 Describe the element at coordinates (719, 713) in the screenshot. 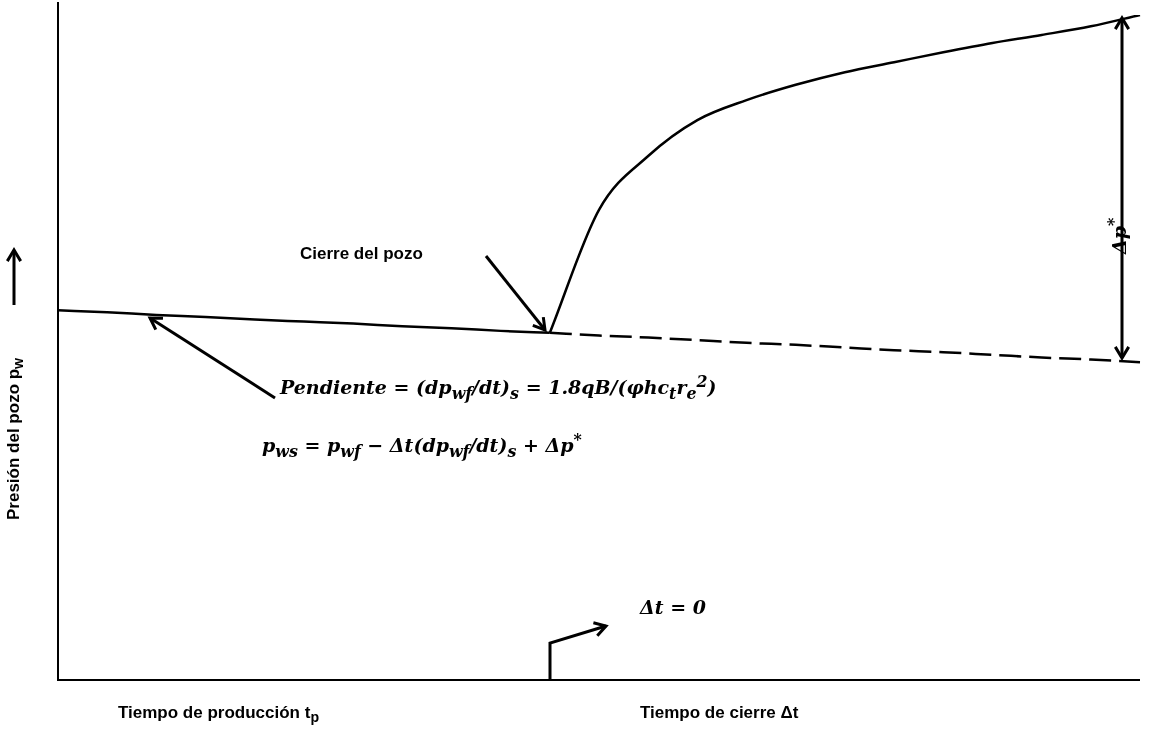

I see `text: Tiempo de cierre Δt` at that location.